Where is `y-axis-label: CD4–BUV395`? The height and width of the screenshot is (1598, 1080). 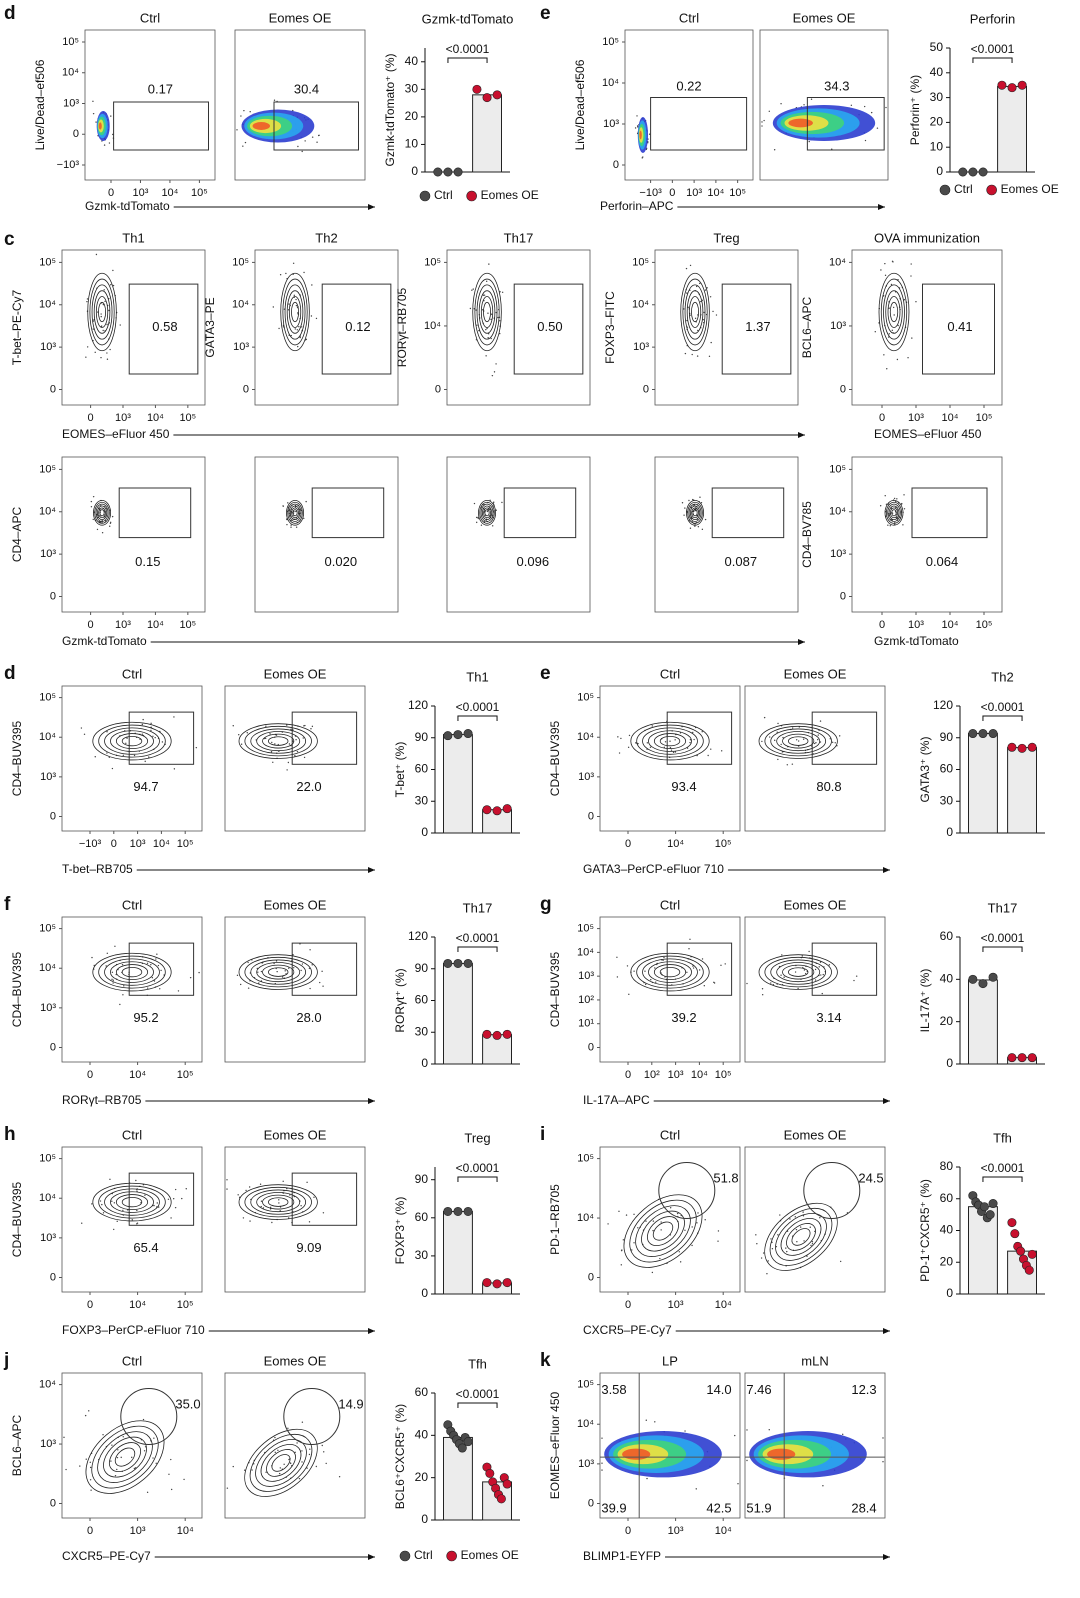
y-axis-label: CD4–BUV395 is located at coordinates (17, 1219).